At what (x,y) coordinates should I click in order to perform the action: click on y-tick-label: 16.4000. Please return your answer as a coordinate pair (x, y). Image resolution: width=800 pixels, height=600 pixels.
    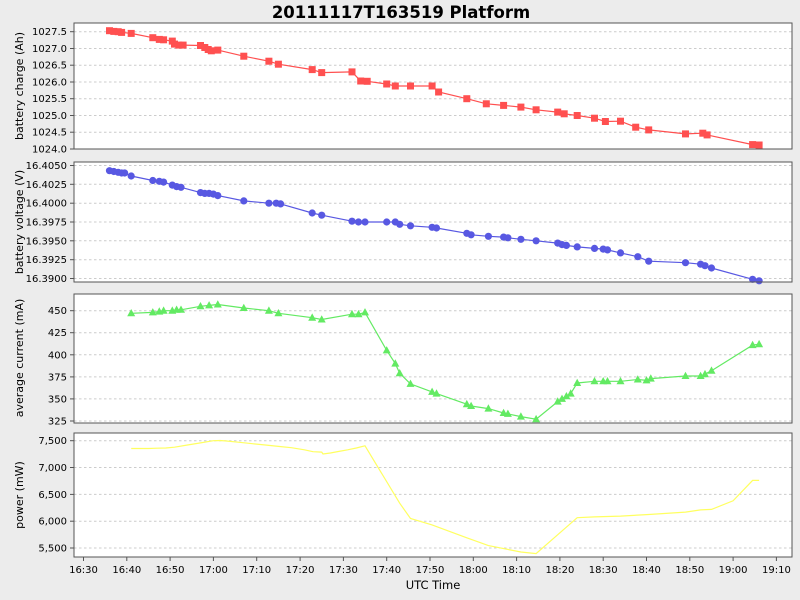
    Looking at the image, I should click on (46, 204).